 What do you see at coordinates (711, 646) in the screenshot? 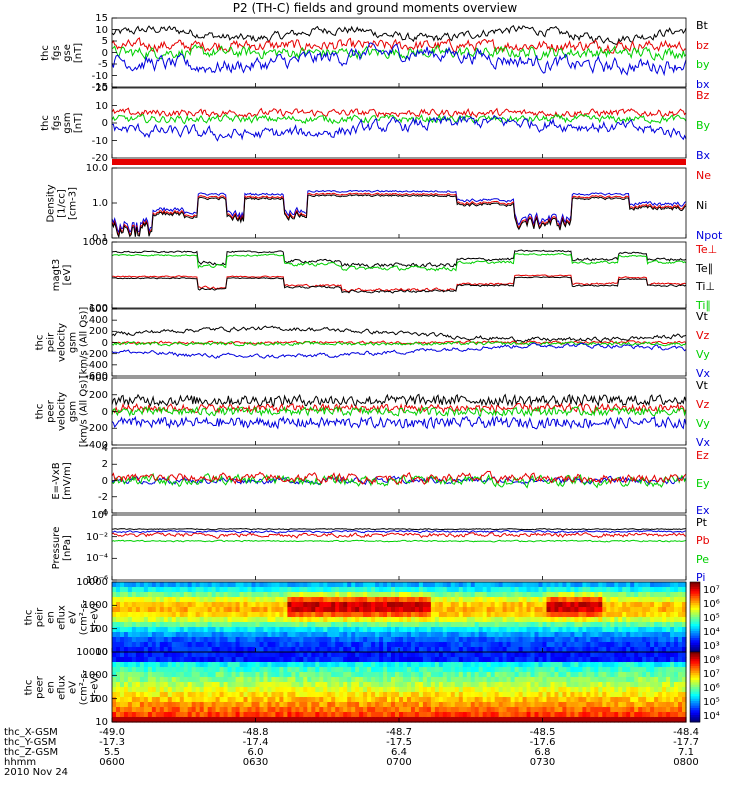
I see `ion-colorbar-tick: 10³` at bounding box center [711, 646].